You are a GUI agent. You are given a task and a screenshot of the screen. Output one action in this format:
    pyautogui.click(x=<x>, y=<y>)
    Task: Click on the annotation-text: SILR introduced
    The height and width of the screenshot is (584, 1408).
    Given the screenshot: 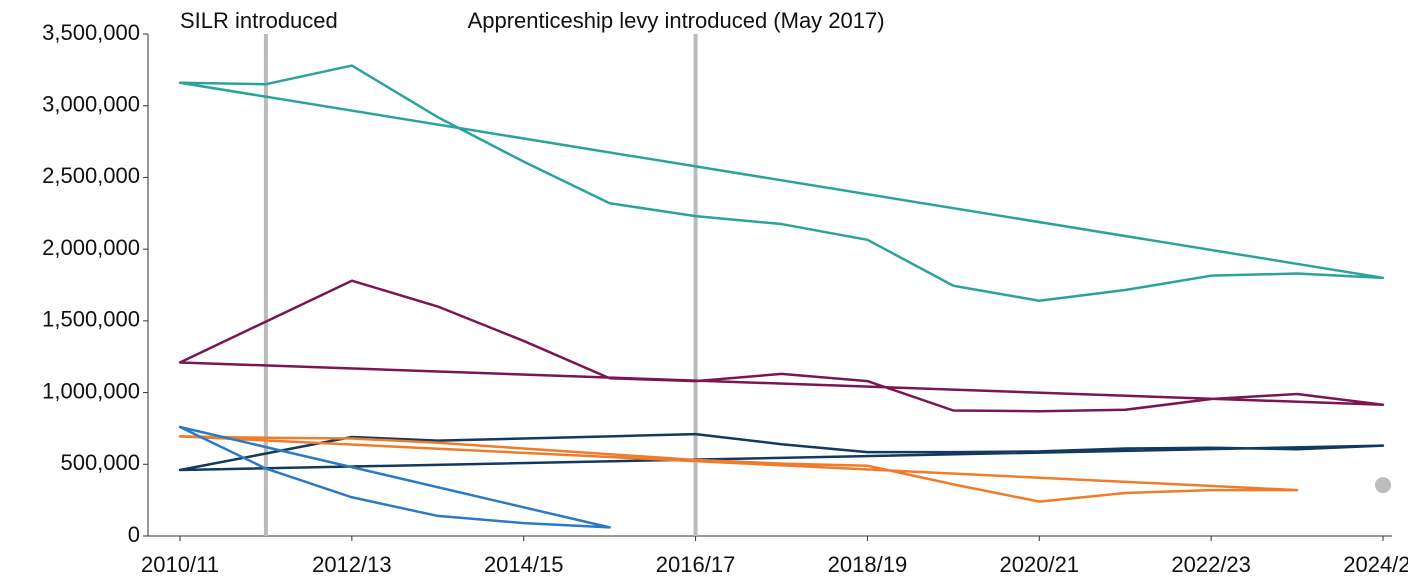 What is the action you would take?
    pyautogui.click(x=259, y=20)
    